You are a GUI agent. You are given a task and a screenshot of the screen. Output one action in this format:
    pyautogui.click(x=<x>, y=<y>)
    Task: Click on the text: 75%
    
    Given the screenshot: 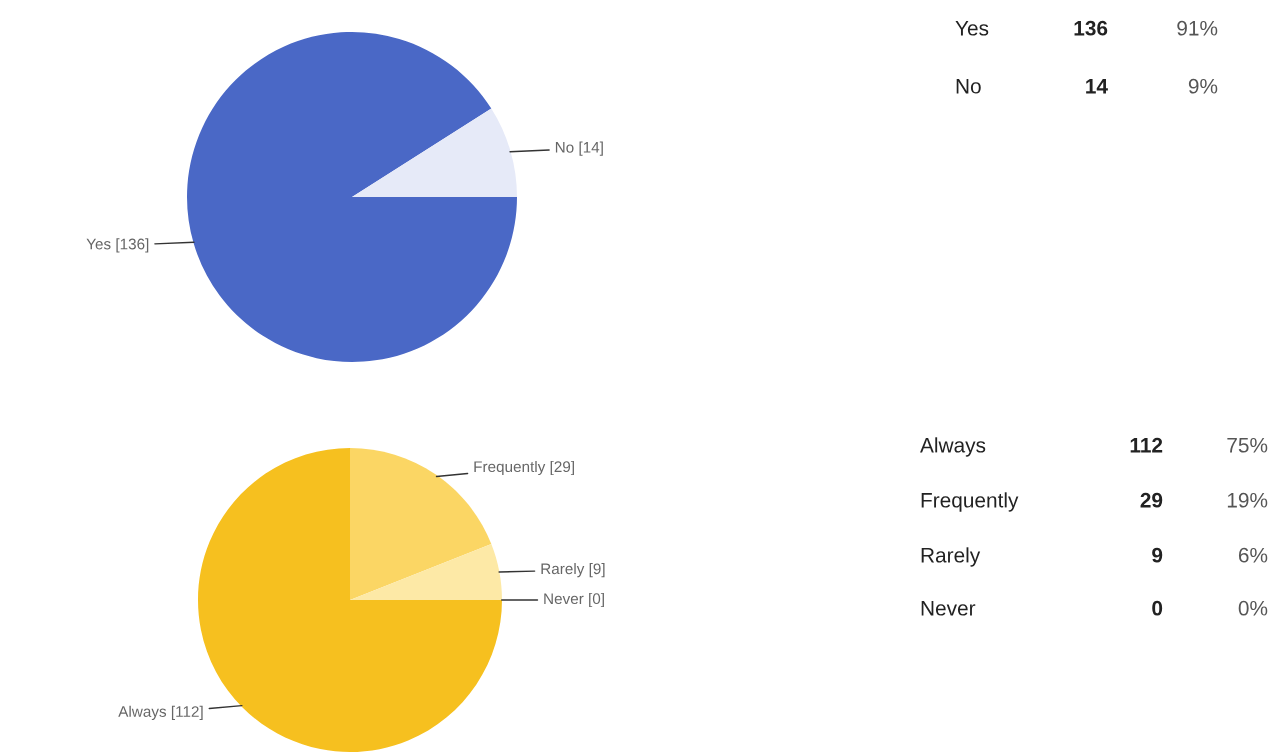 What is the action you would take?
    pyautogui.click(x=1247, y=445)
    